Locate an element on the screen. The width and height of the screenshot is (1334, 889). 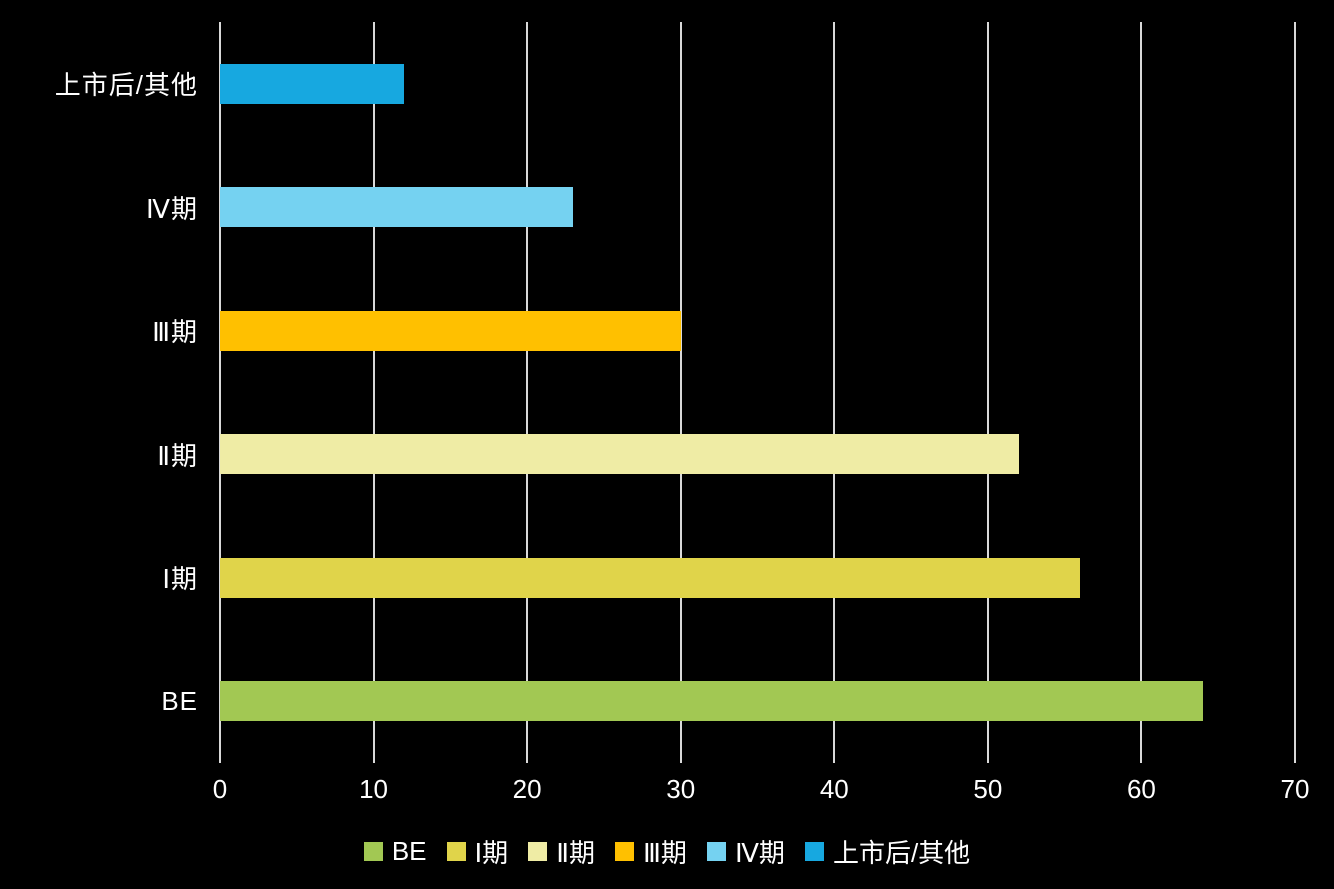
x-tick-label: 70 is located at coordinates (1295, 789).